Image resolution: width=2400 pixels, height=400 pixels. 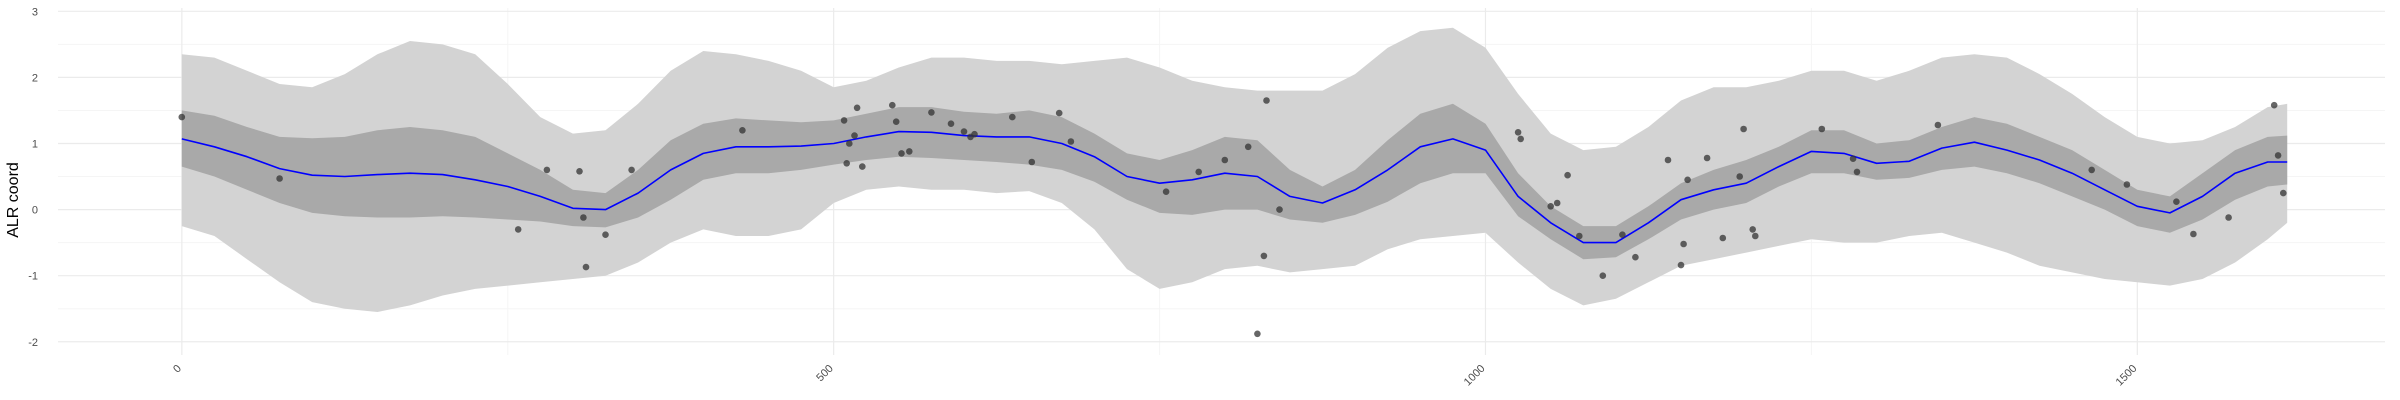 I want to click on y-tick-label: 2, so click(x=35, y=78).